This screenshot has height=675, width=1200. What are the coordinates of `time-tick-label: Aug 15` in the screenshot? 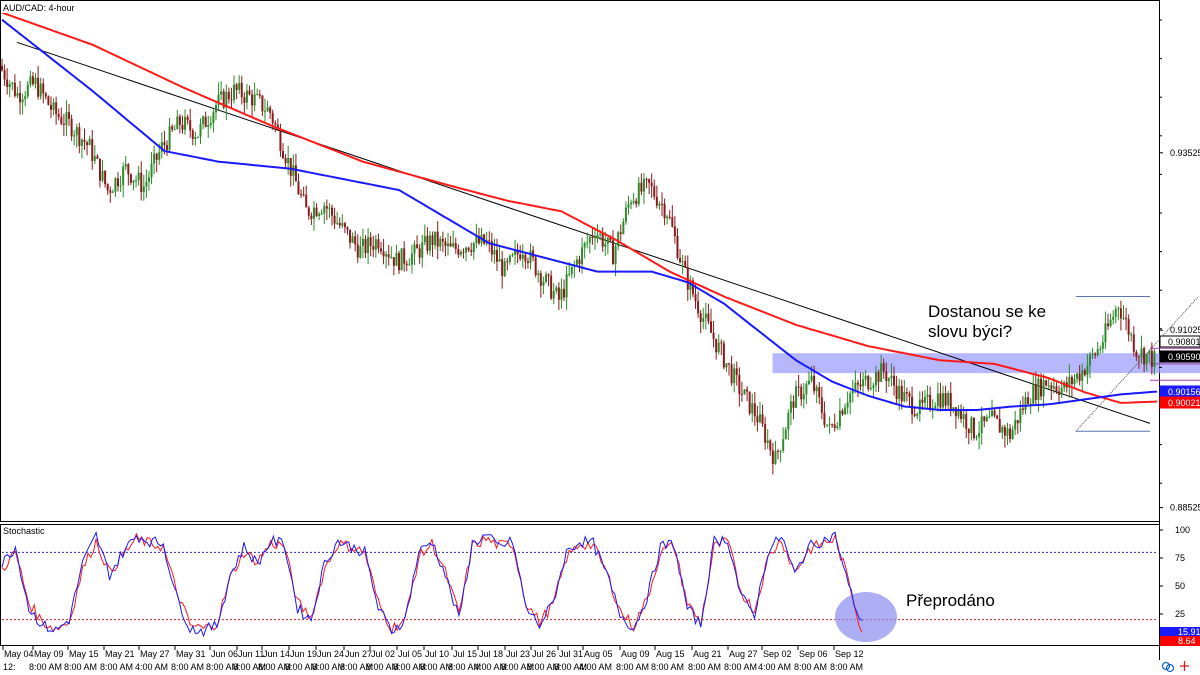 It's located at (670, 654).